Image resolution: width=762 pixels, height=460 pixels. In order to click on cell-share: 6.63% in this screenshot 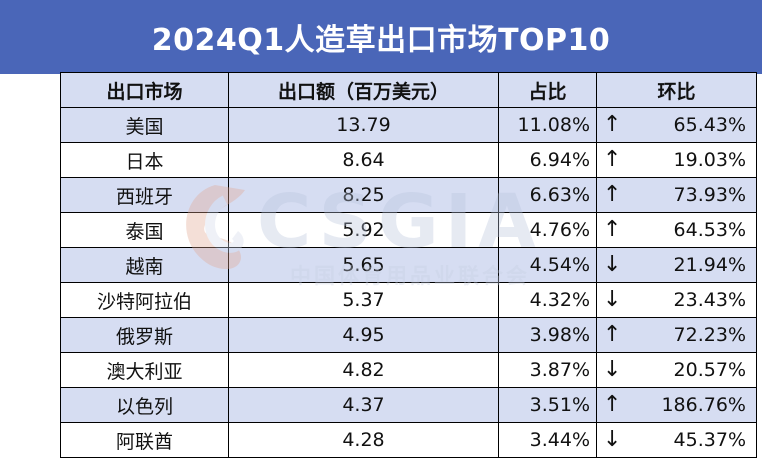, I will do `click(547, 195)`.